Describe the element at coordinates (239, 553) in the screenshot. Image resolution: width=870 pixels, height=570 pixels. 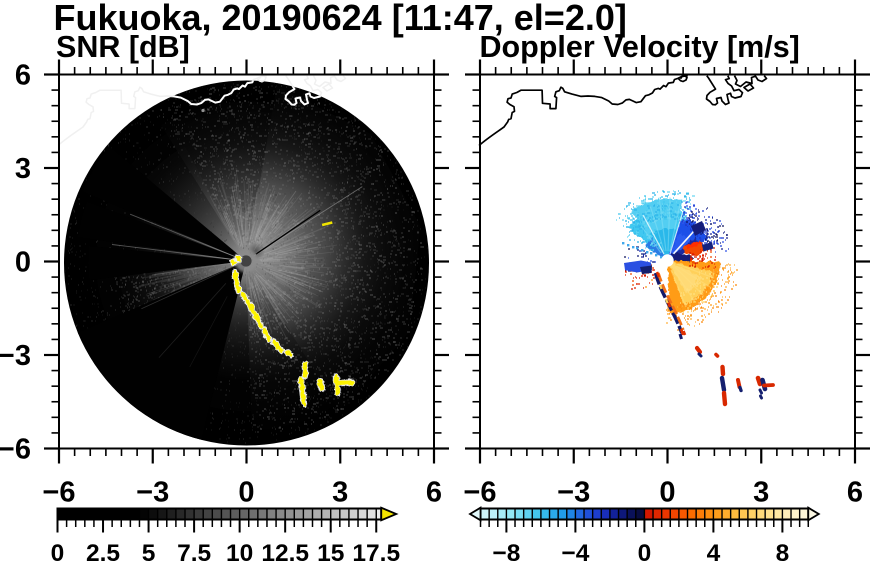
I see `svg-text: 10` at that location.